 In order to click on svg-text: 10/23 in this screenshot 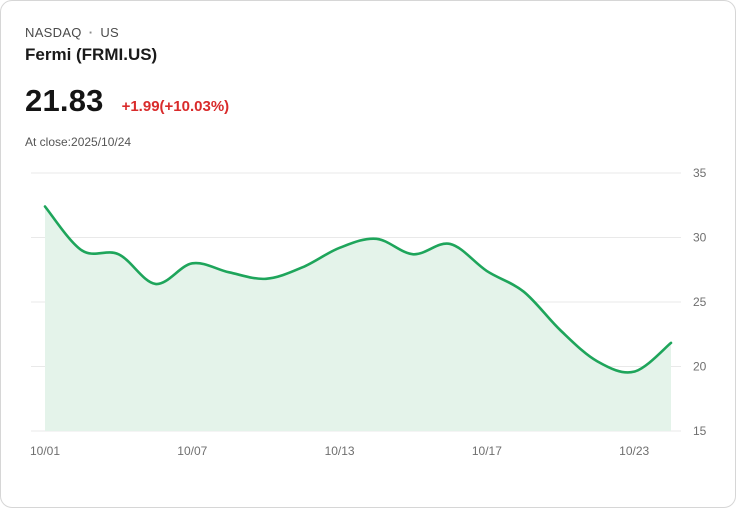, I will do `click(634, 451)`.